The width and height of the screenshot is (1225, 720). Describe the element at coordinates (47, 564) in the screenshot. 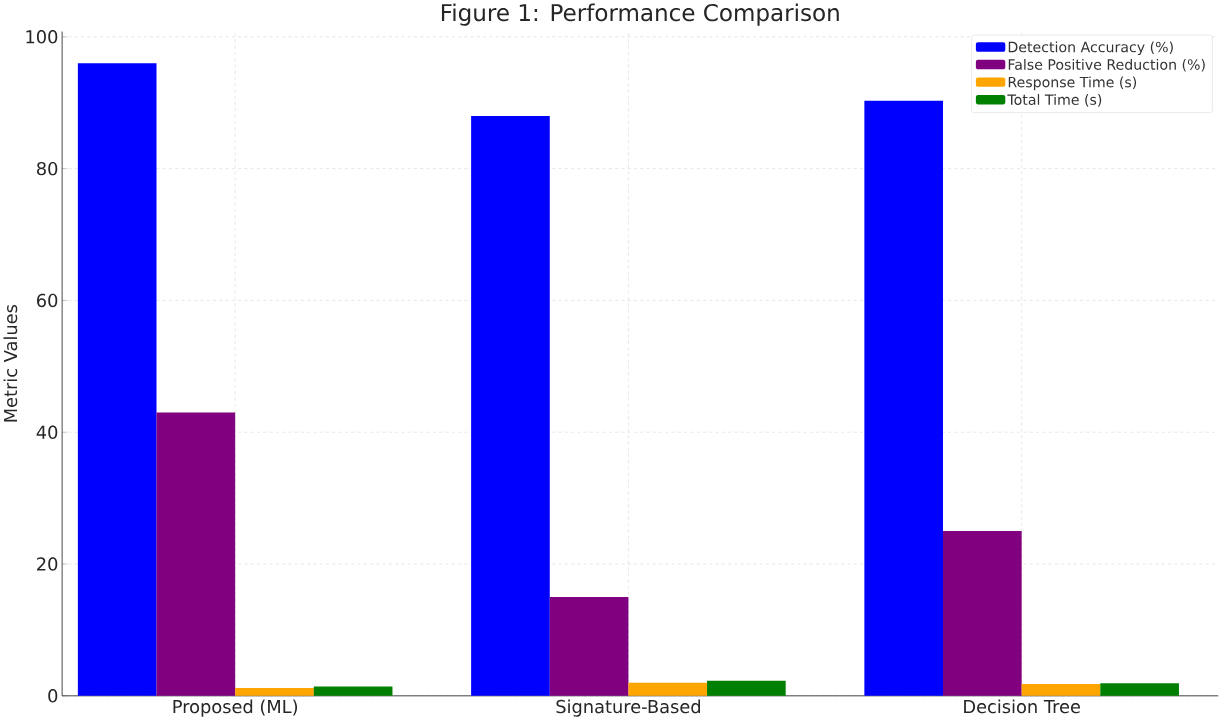

I see `y-tick-label: 20` at that location.